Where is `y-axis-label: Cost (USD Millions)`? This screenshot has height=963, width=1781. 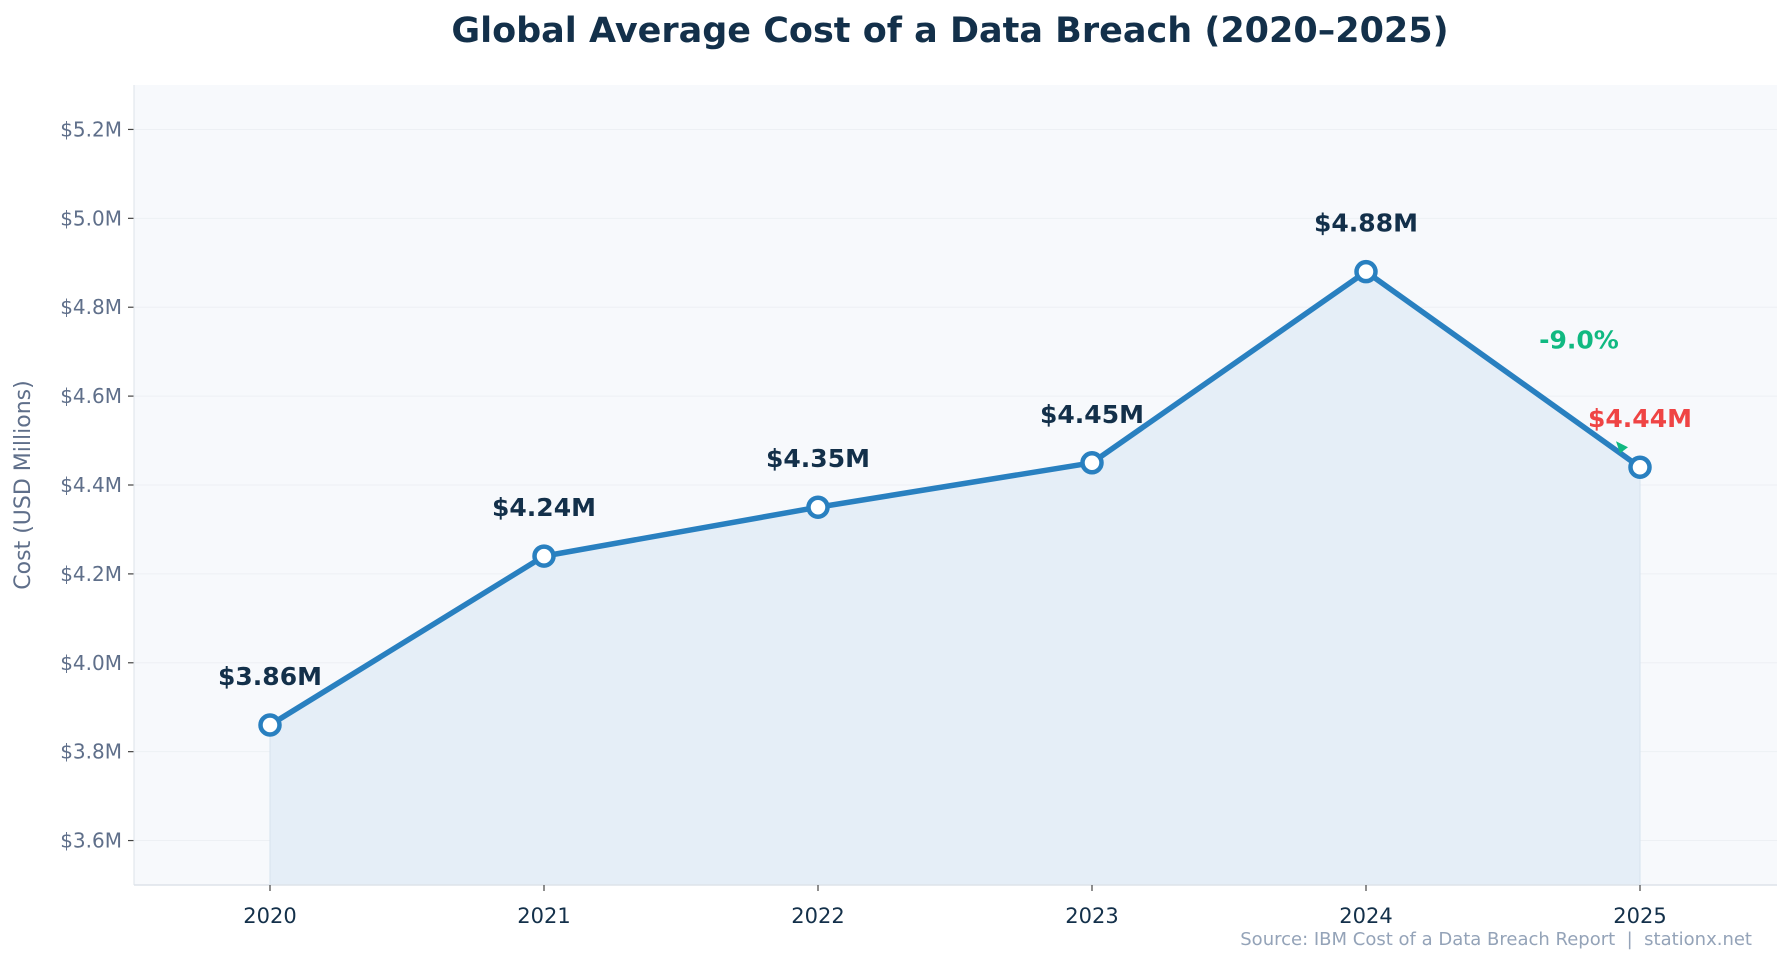 y-axis-label: Cost (USD Millions) is located at coordinates (23, 484).